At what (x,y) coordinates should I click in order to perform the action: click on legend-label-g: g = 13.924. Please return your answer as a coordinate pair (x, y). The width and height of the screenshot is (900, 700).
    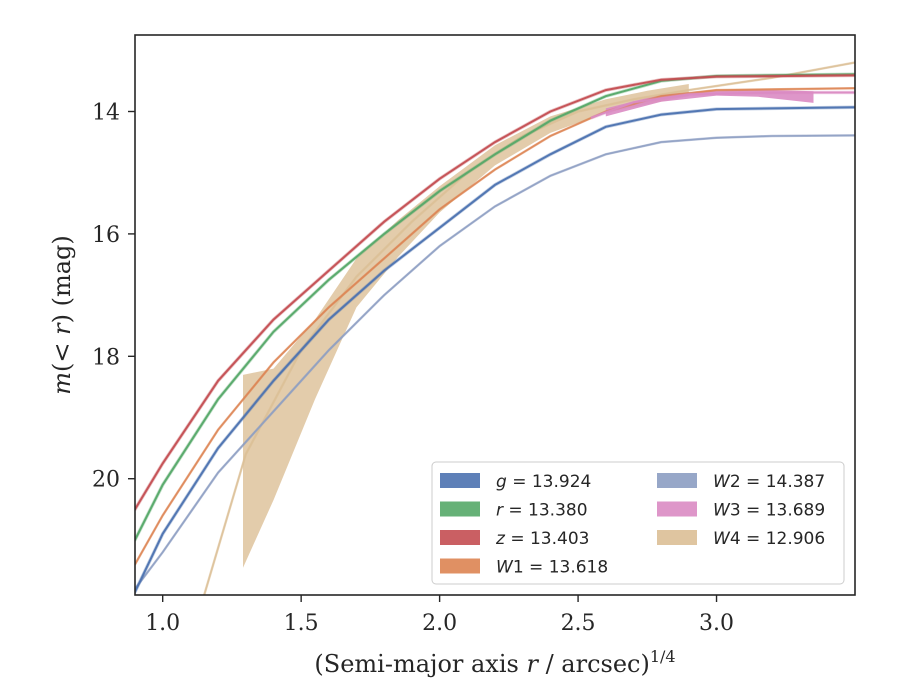
    Looking at the image, I should click on (543, 482).